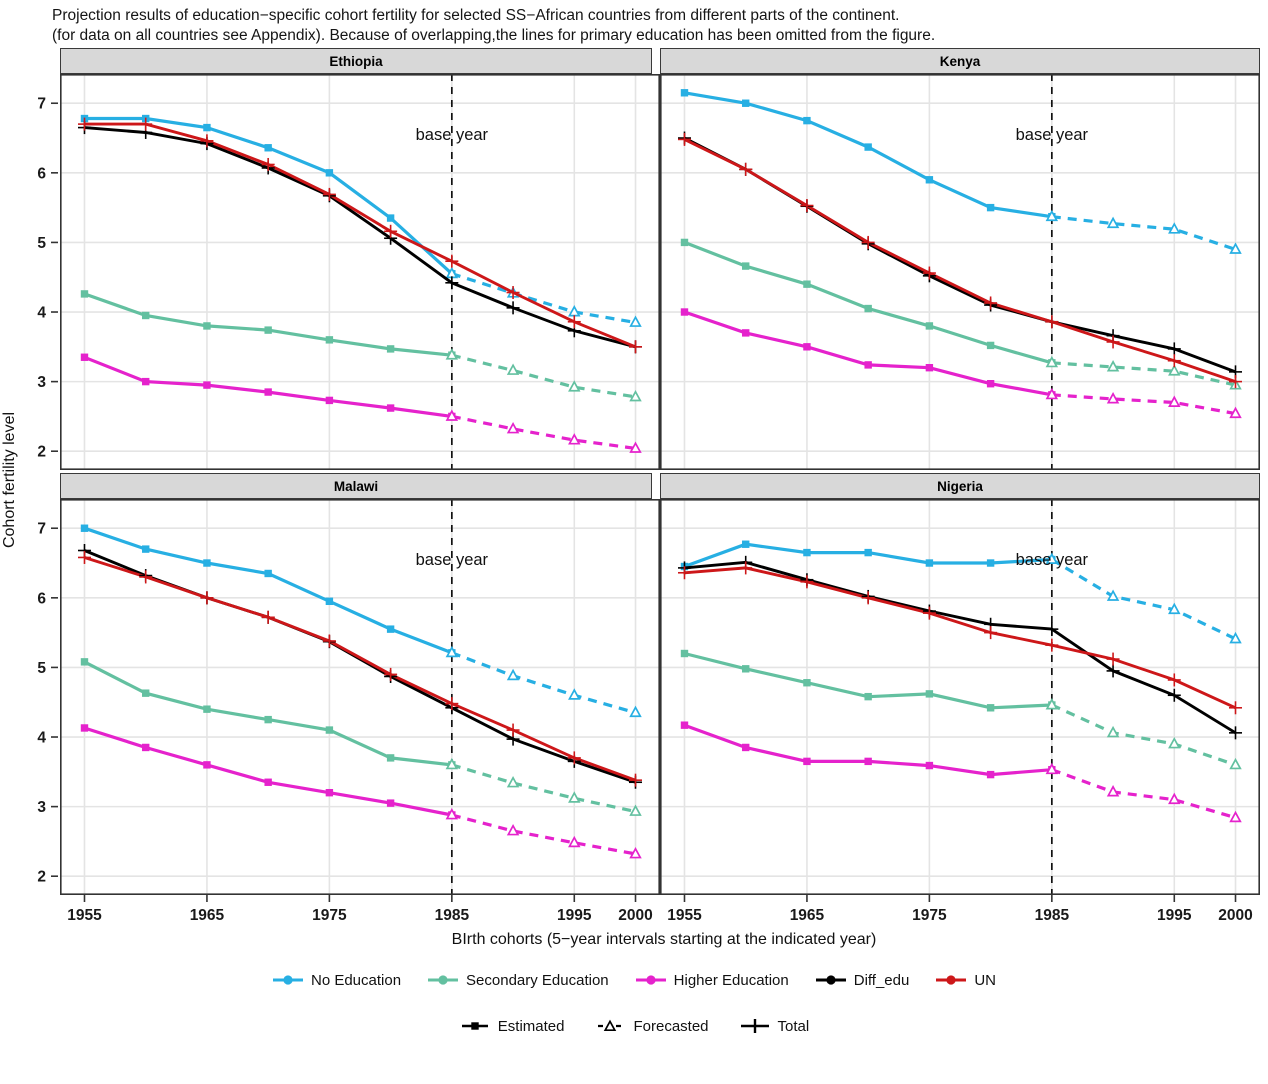 The height and width of the screenshot is (1084, 1268). Describe the element at coordinates (960, 61) in the screenshot. I see `strip-label-kenya: Kenya` at that location.